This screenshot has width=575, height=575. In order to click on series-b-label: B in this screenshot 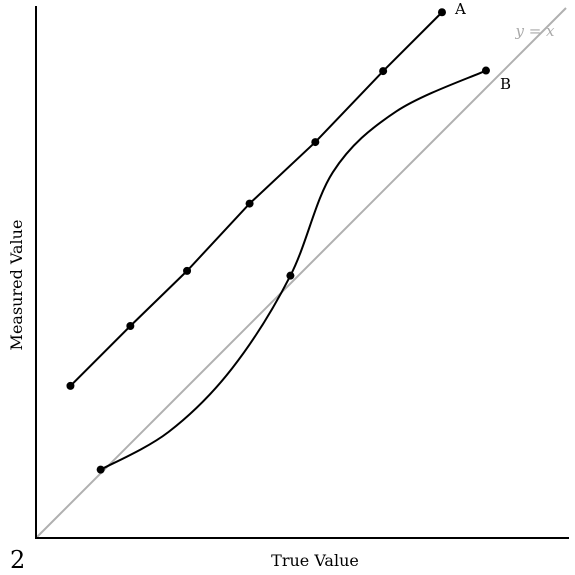, I will do `click(505, 84)`.